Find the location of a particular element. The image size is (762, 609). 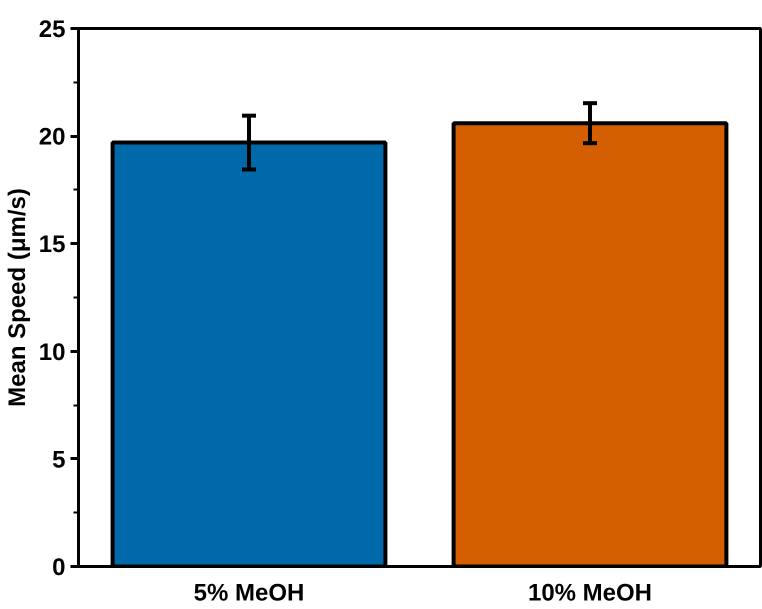

x-tick-label: 10% MeOH is located at coordinates (590, 593).